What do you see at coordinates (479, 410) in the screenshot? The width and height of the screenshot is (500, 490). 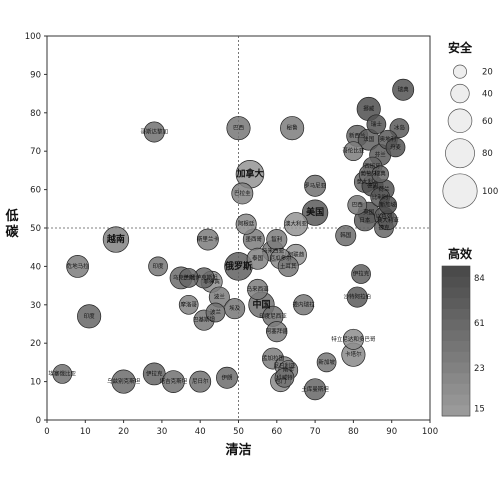 I see `color-legend-label: 15` at bounding box center [479, 410].